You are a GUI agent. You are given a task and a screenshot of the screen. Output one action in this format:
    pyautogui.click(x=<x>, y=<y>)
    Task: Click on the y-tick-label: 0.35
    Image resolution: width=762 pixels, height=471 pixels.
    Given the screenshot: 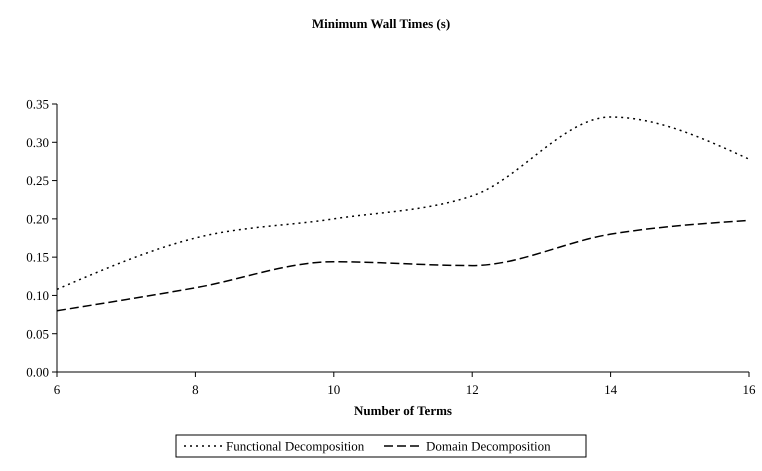 What is the action you would take?
    pyautogui.click(x=37, y=104)
    